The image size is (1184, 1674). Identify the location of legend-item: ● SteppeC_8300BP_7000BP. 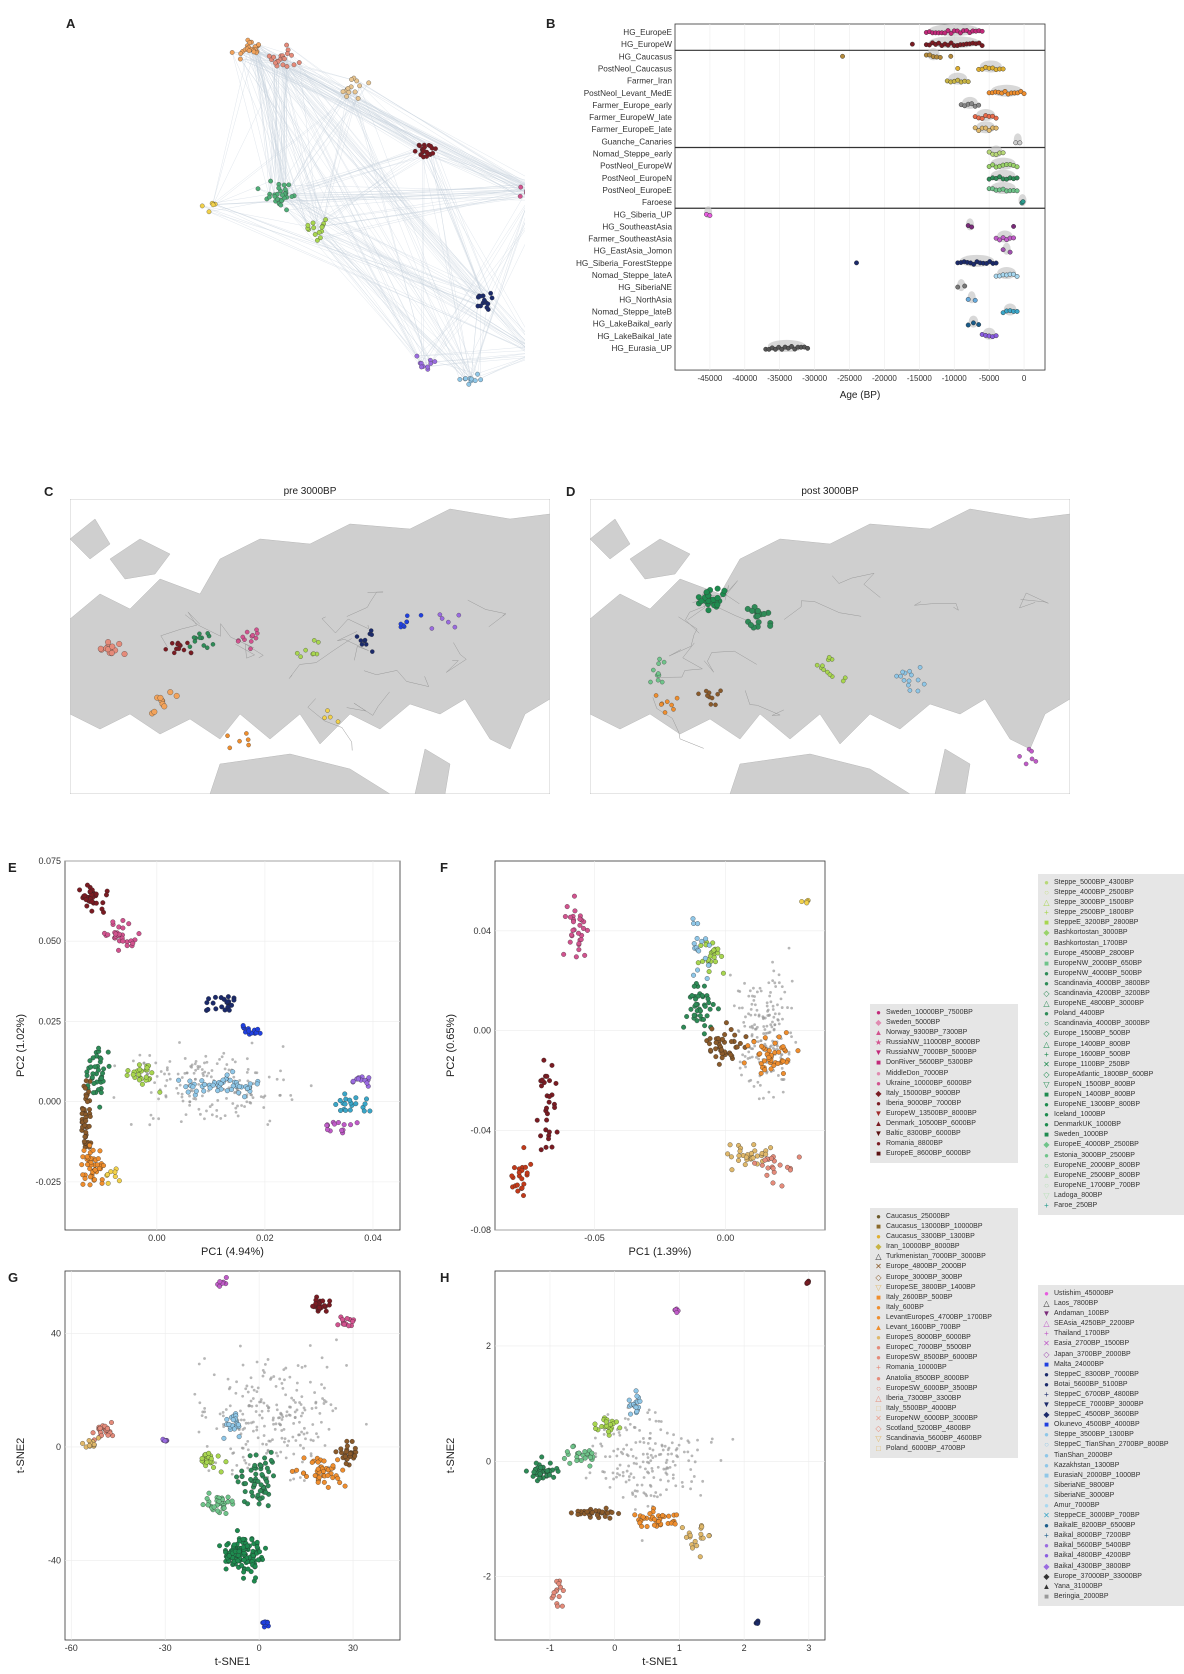
(1113, 1375).